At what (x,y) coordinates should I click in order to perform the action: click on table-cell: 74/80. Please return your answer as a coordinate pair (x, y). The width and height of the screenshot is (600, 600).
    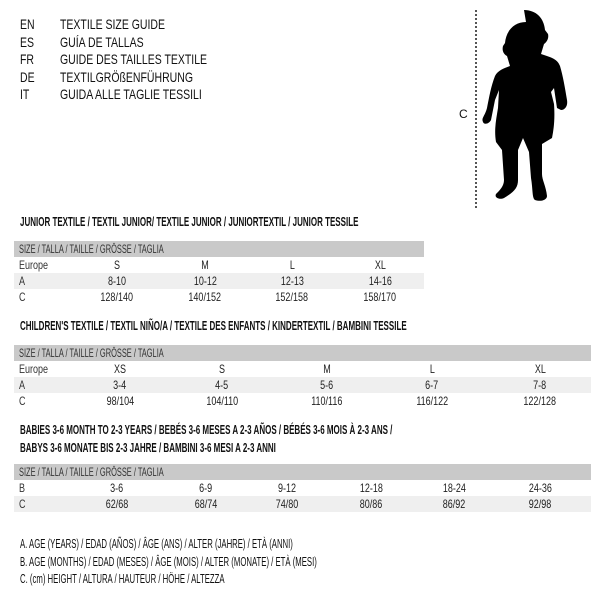
    Looking at the image, I should click on (287, 504).